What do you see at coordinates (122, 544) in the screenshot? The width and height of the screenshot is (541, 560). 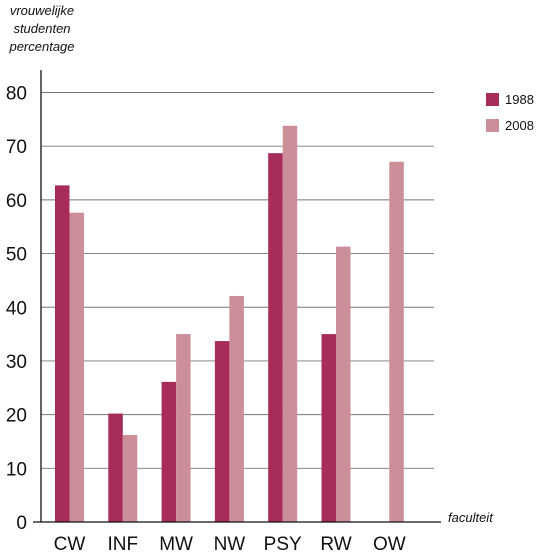 I see `x-tick-label: INF` at bounding box center [122, 544].